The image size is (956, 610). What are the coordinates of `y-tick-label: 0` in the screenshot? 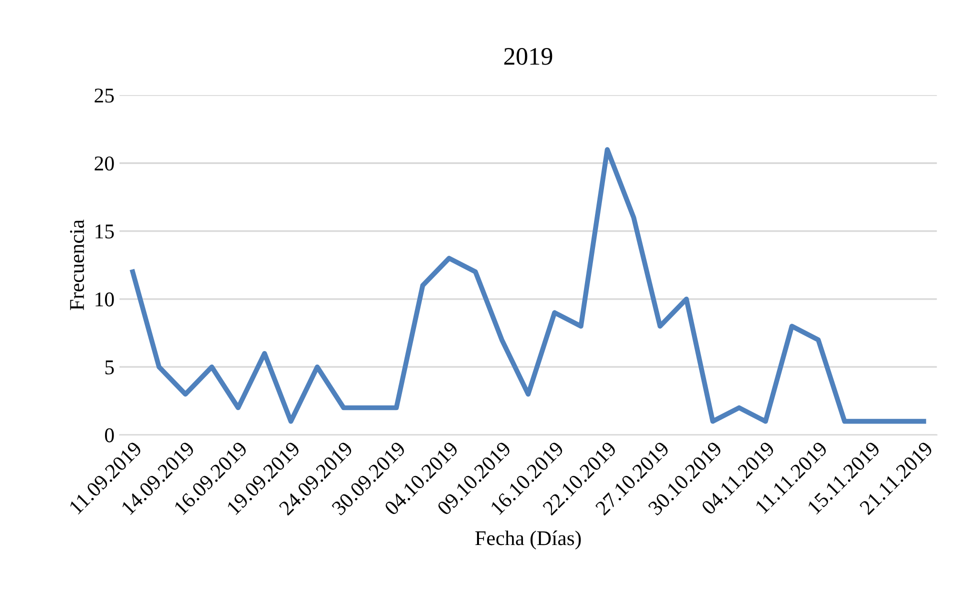 It's located at (109, 435).